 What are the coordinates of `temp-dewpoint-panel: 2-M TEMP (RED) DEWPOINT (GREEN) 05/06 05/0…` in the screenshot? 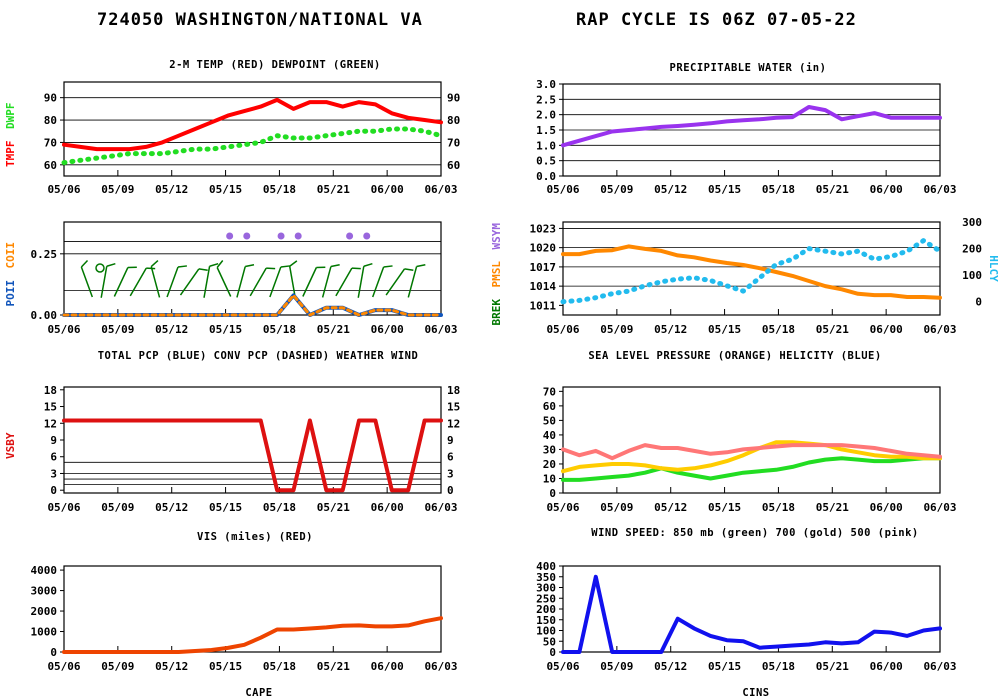 It's located at (232, 127).